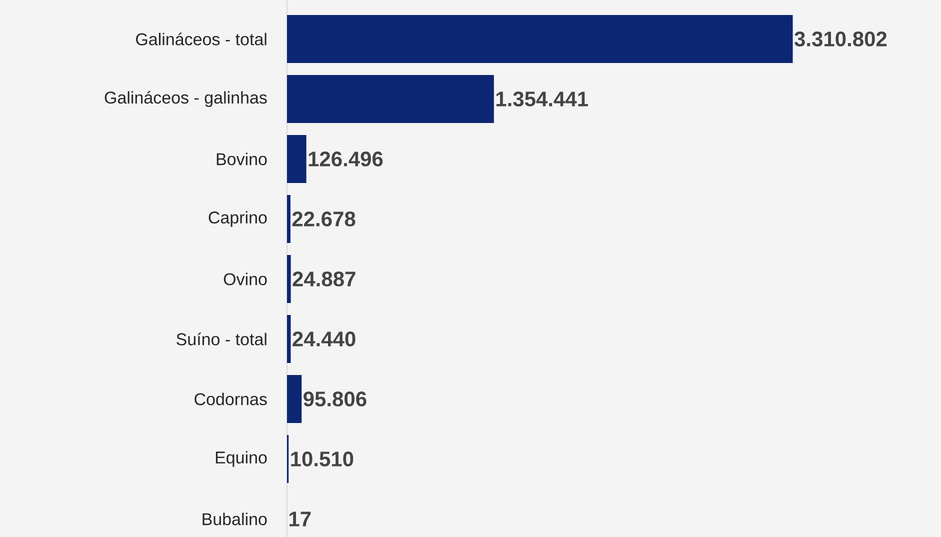 The image size is (941, 537). I want to click on y-tick-label: Equino, so click(241, 459).